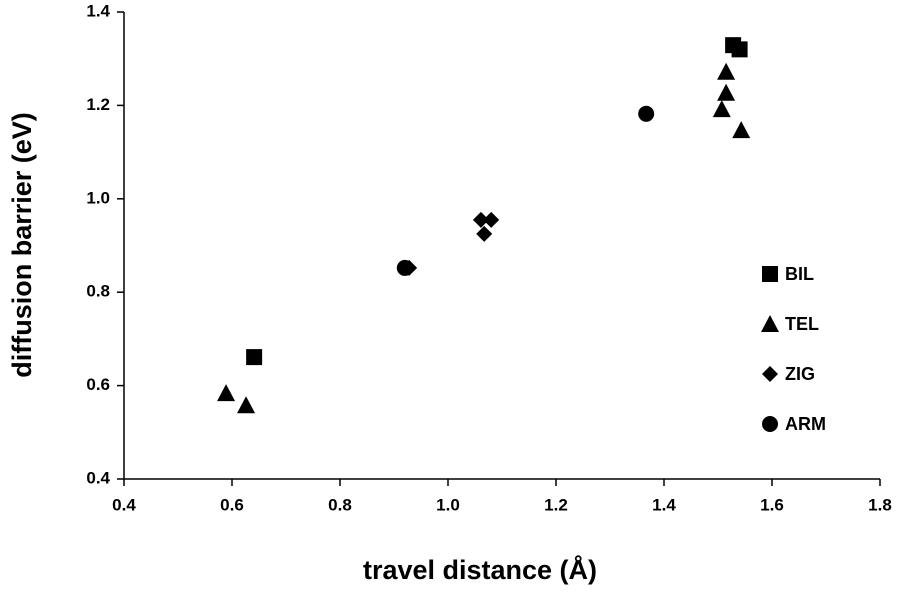 The width and height of the screenshot is (898, 593). Describe the element at coordinates (98, 477) in the screenshot. I see `y-tick-label: 0.4` at that location.